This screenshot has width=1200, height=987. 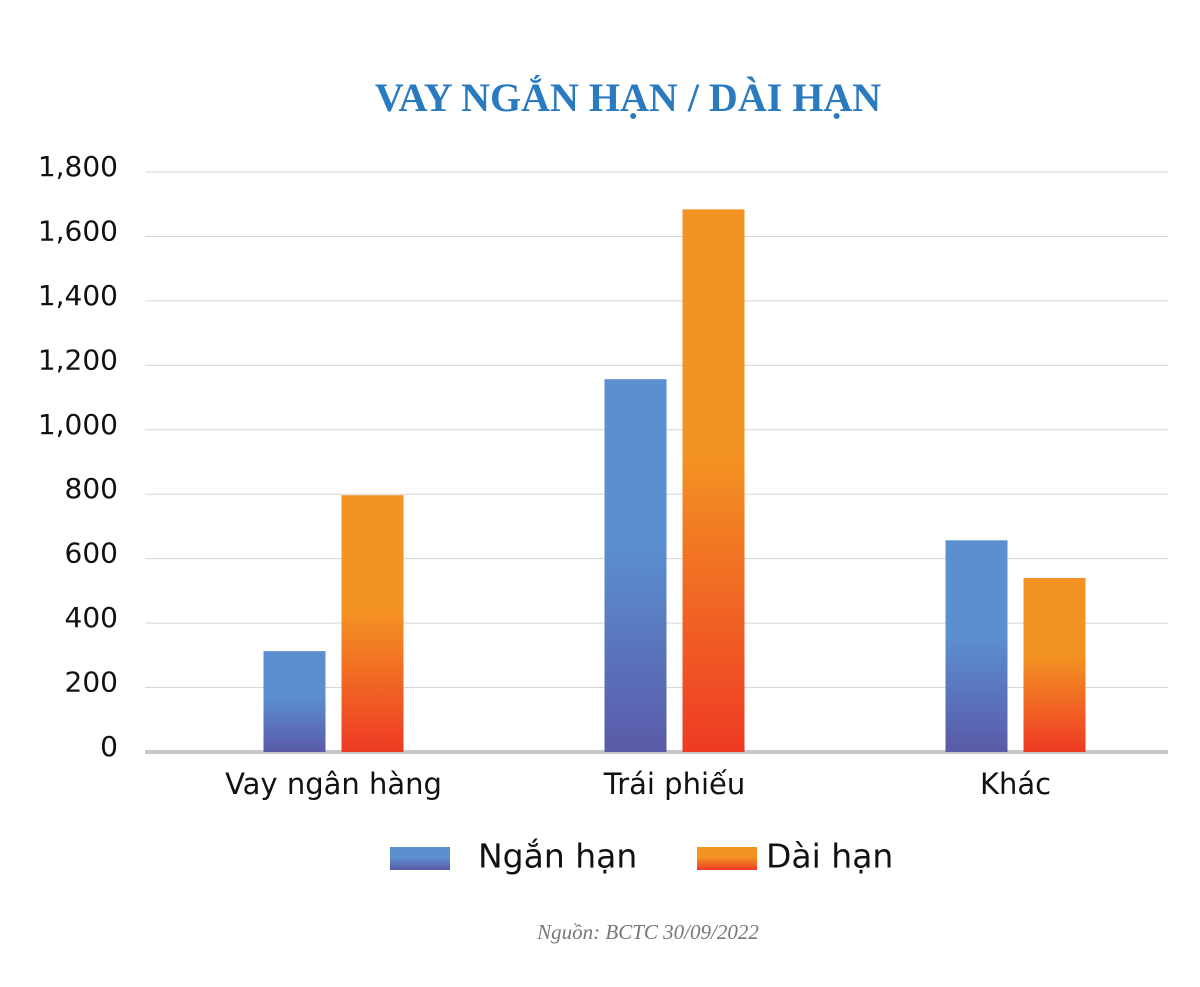 I want to click on source-note: Nguồn: BCTC 30/09/2022, so click(x=647, y=932).